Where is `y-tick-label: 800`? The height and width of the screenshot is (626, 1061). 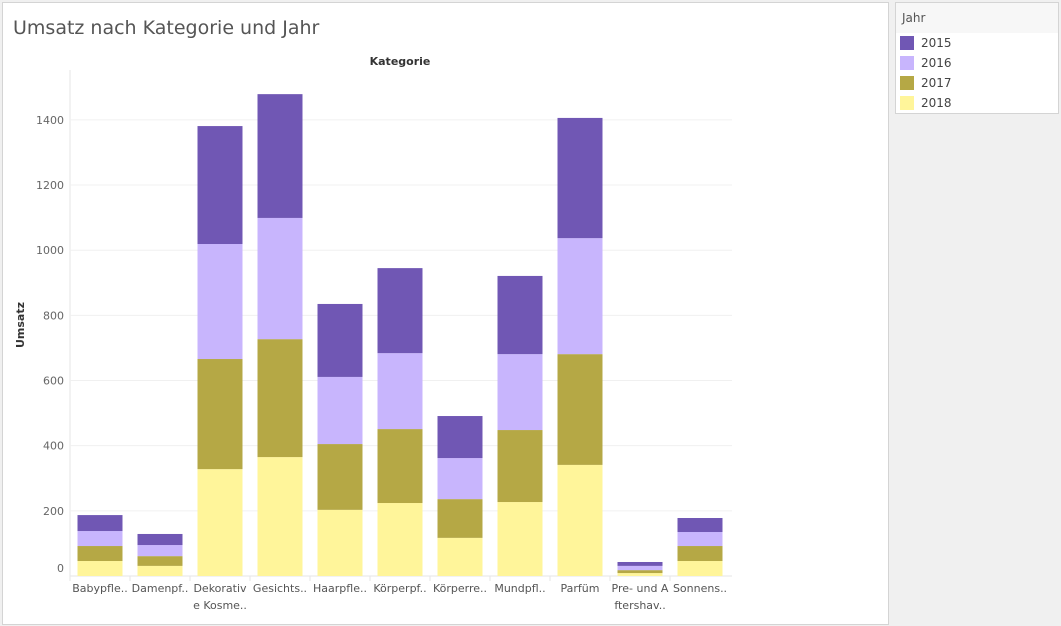 y-tick-label: 800 is located at coordinates (53, 315).